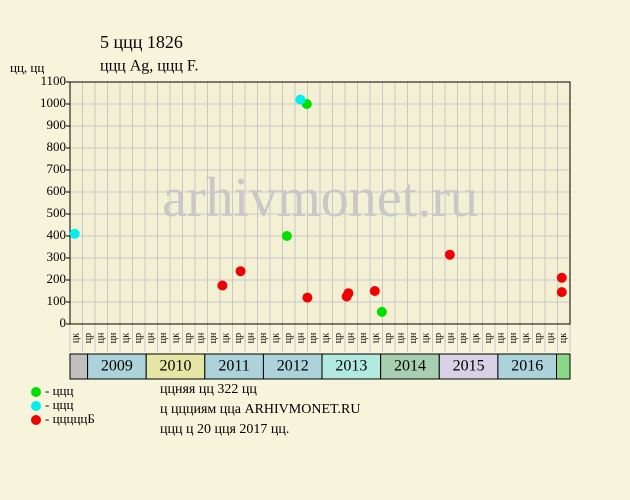 The height and width of the screenshot is (500, 630). What do you see at coordinates (53, 102) in the screenshot?
I see `y-tick-label: 1000` at bounding box center [53, 102].